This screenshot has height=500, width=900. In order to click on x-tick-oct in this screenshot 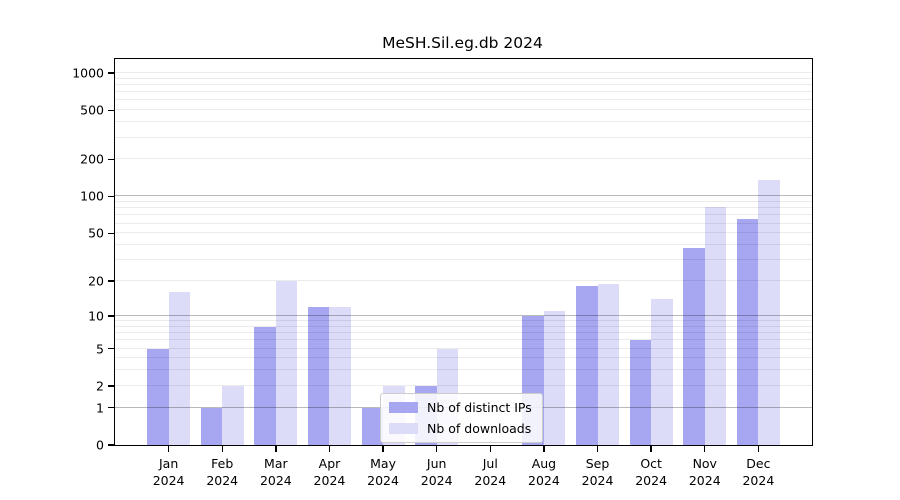, I will do `click(651, 448)`.